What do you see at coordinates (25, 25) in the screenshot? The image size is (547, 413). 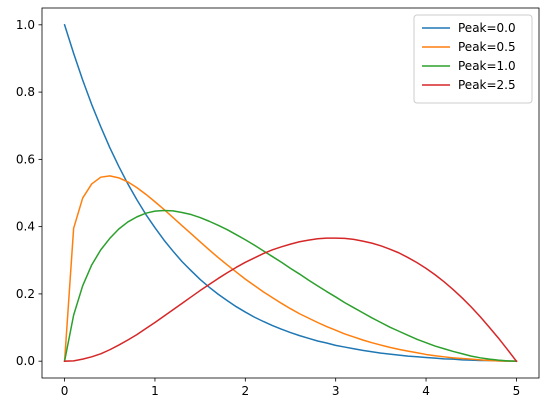 I see `y-tick-label: 1.0` at bounding box center [25, 25].